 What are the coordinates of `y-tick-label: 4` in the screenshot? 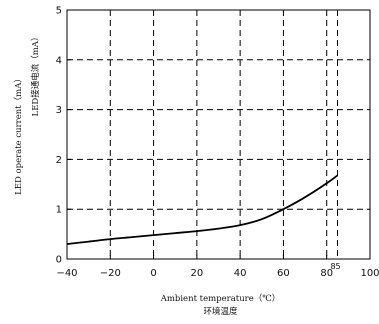 It's located at (59, 60).